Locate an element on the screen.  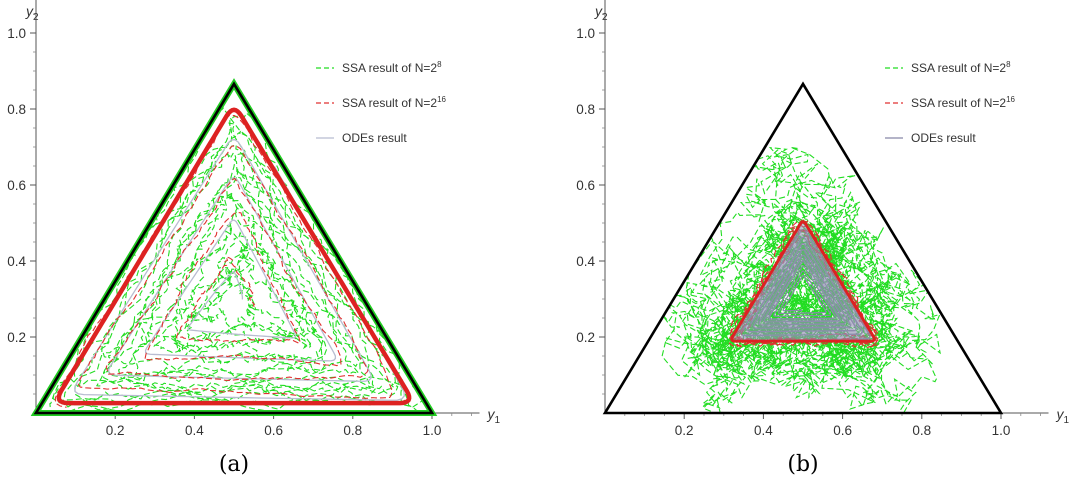
panel-caption: (b) is located at coordinates (802, 464).